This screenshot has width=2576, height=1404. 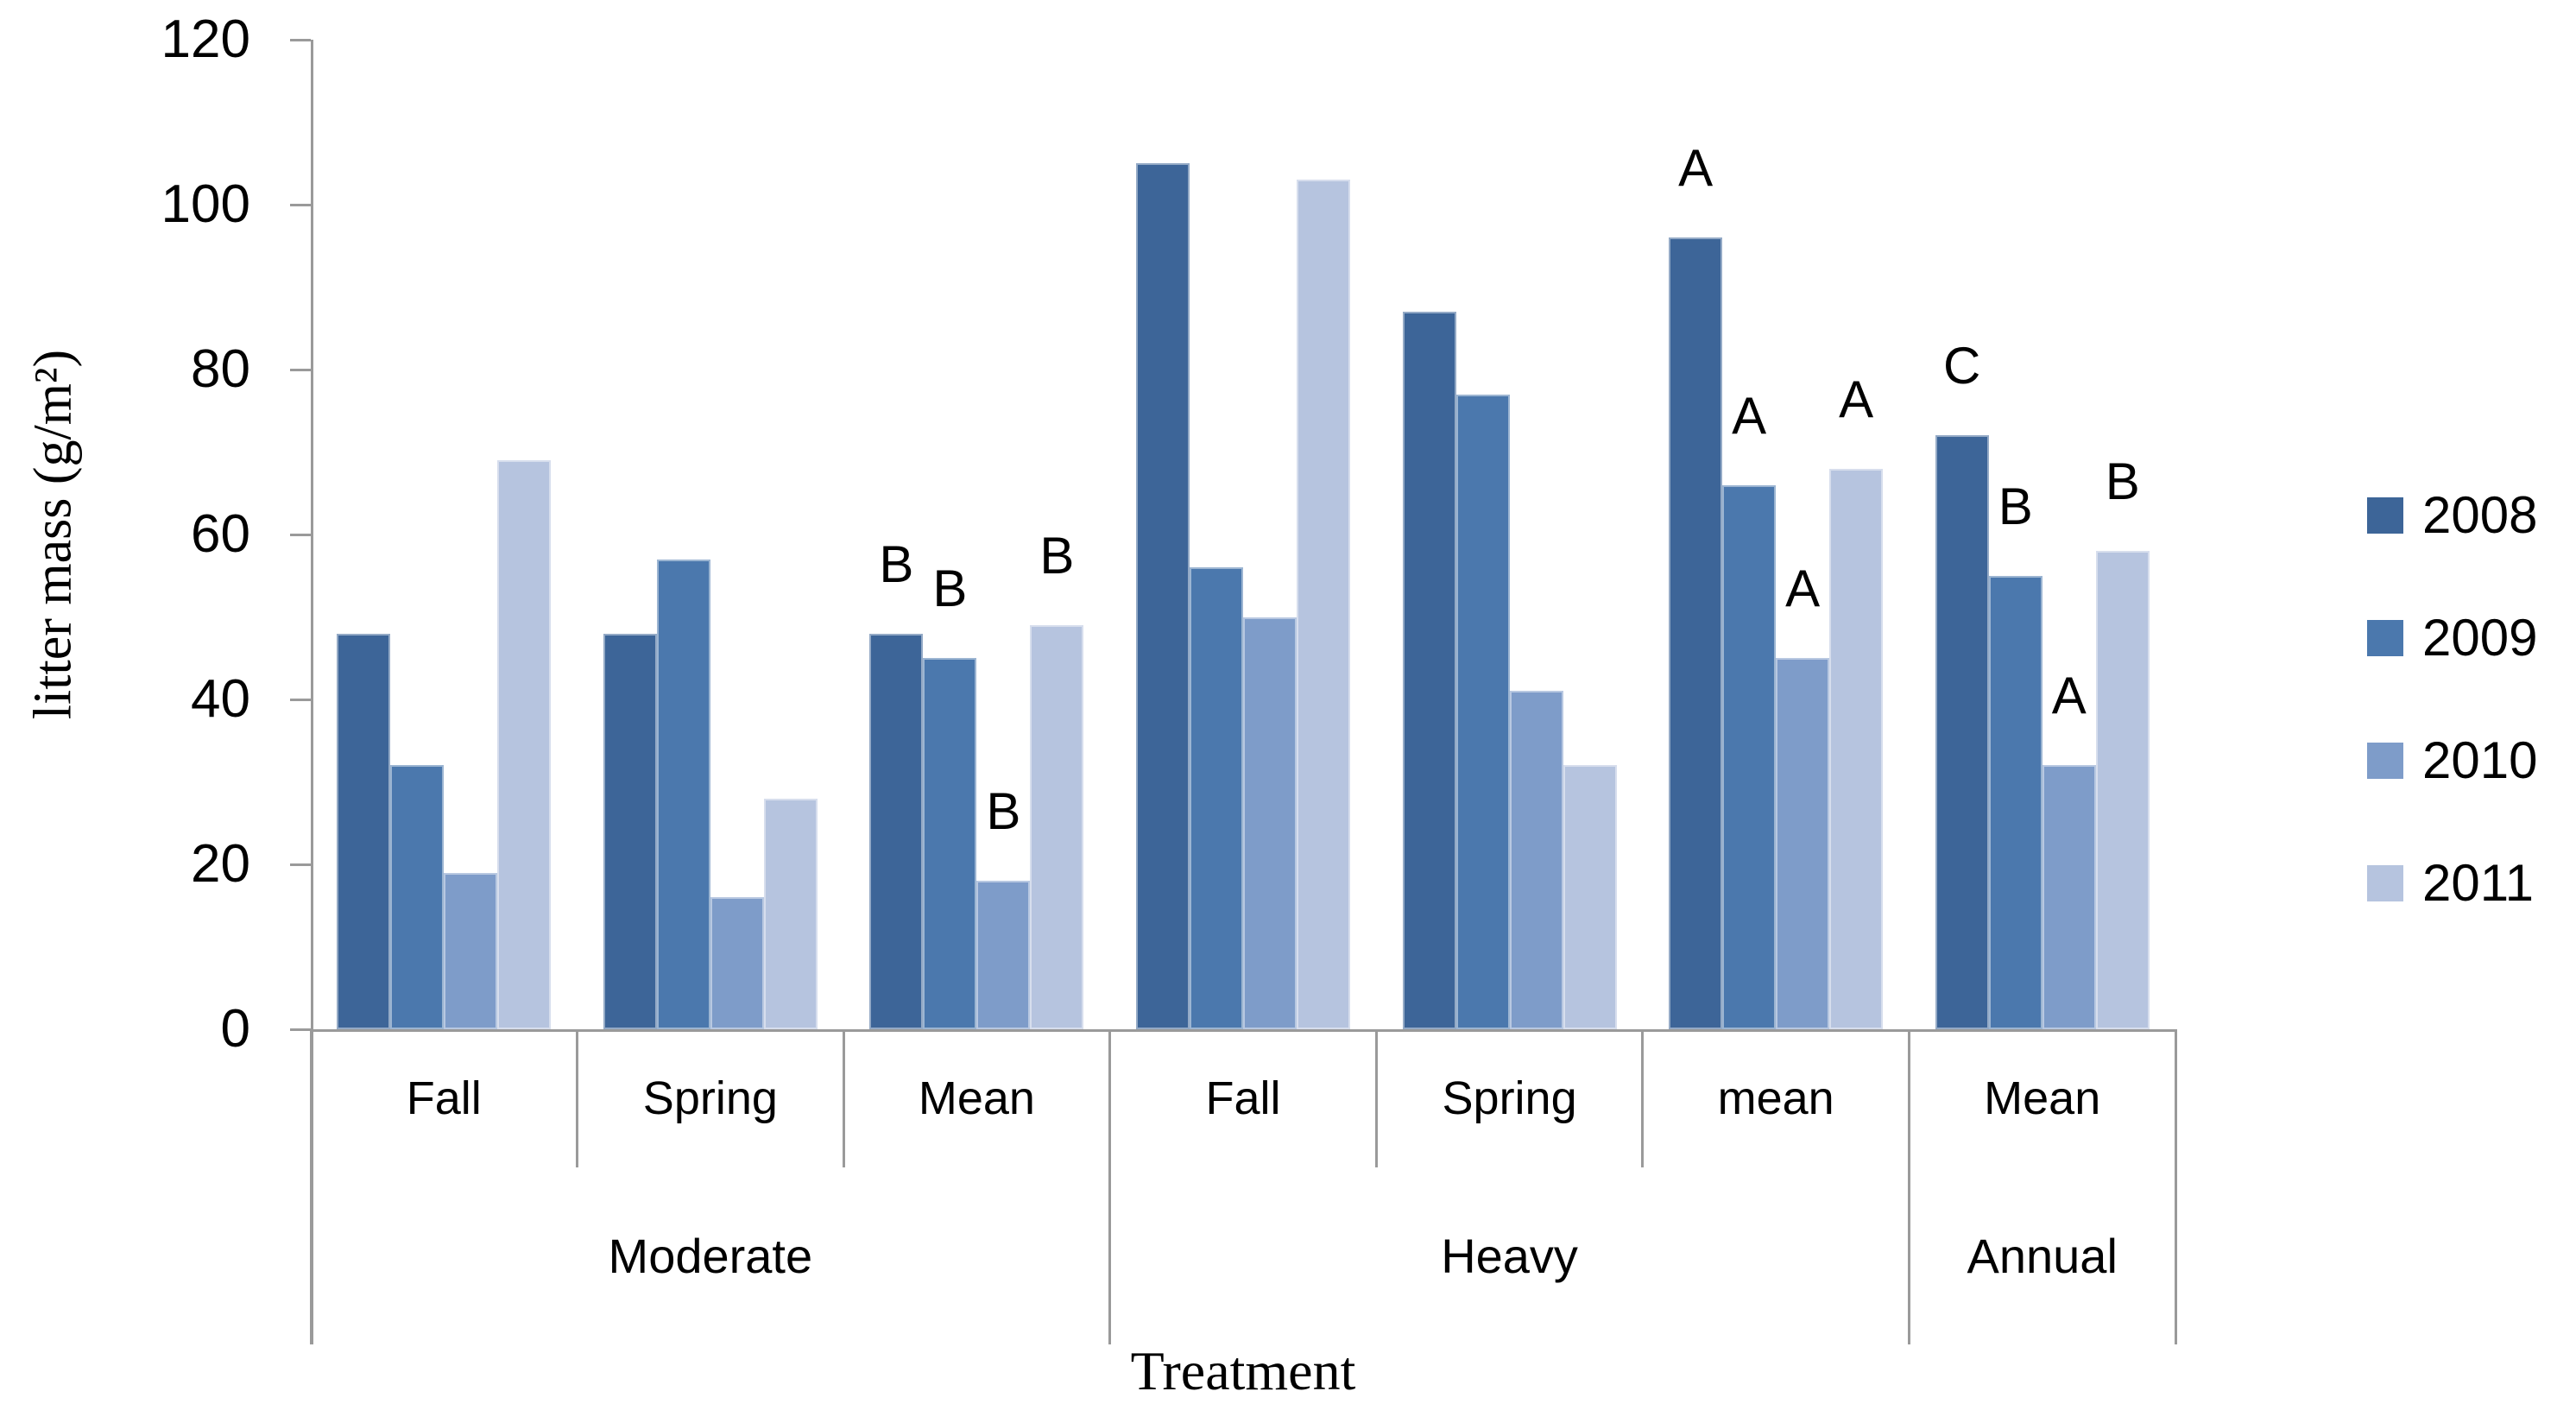 What do you see at coordinates (1243, 1371) in the screenshot?
I see `x-axis-title: Treatment` at bounding box center [1243, 1371].